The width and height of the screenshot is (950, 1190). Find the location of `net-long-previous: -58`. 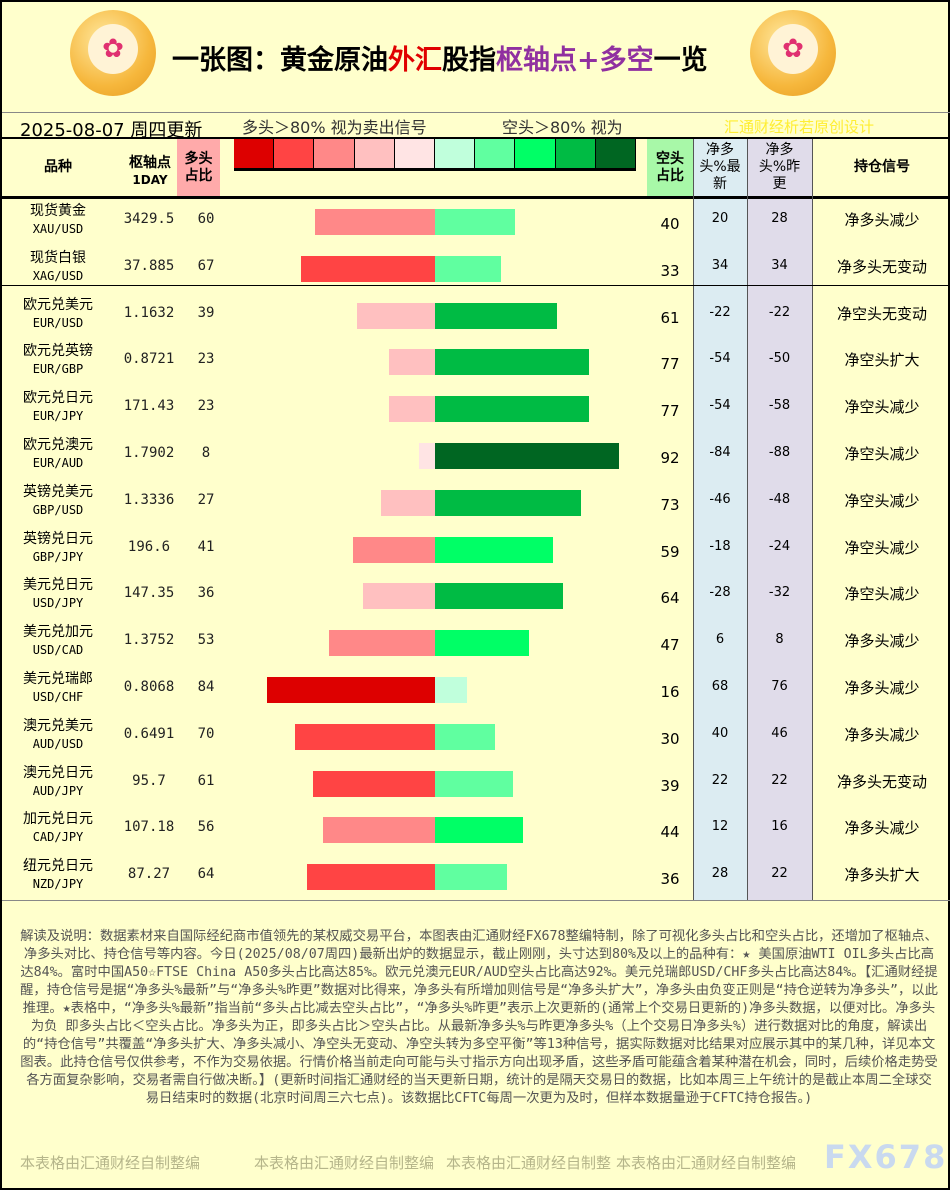

net-long-previous: -58 is located at coordinates (779, 406).